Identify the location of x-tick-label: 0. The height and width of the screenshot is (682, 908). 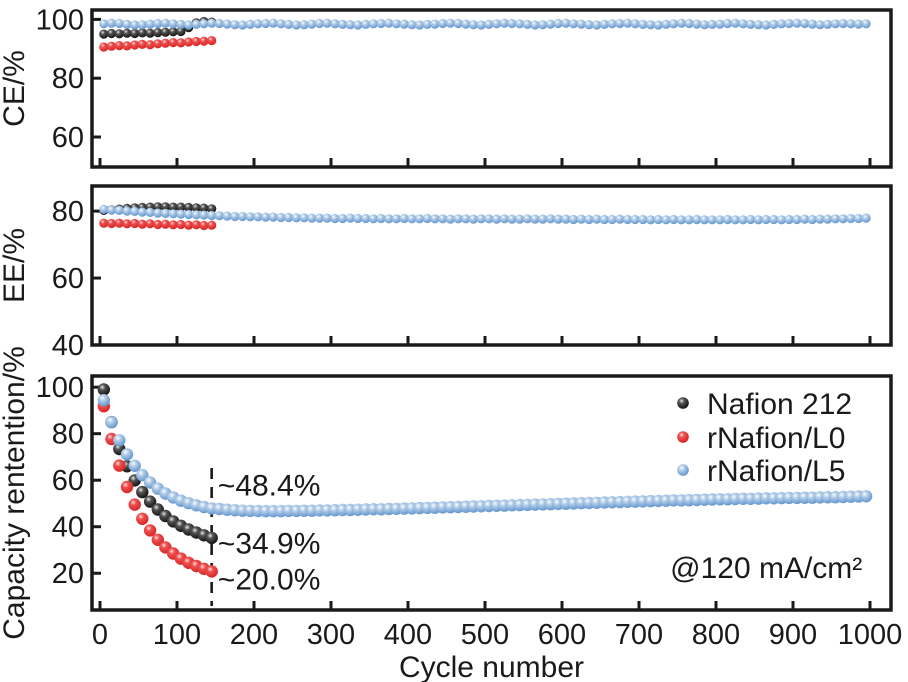
(100, 635).